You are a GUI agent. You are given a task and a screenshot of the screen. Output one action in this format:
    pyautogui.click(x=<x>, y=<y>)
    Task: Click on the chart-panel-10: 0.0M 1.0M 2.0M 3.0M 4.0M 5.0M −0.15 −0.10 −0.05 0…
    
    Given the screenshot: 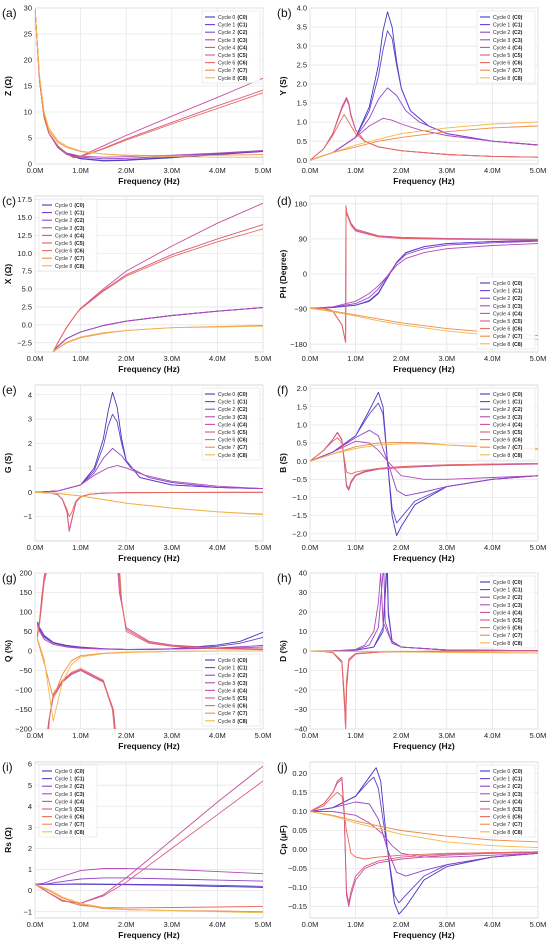 What is the action you would take?
    pyautogui.click(x=411, y=850)
    